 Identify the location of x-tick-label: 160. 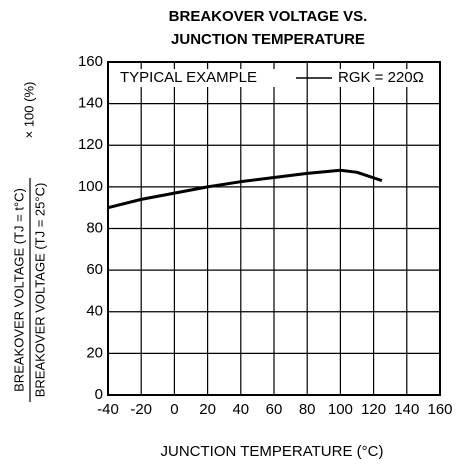
(439, 409).